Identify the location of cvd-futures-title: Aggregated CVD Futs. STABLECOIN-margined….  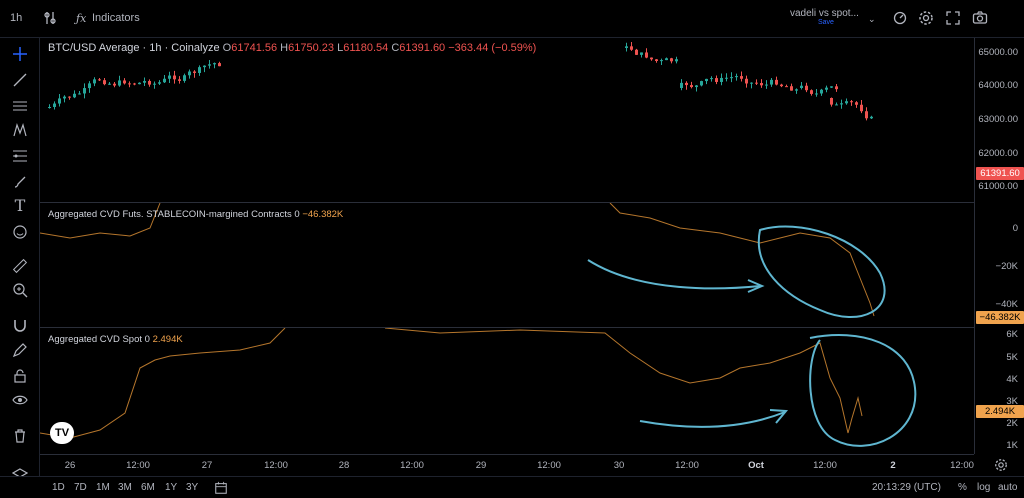
(174, 214).